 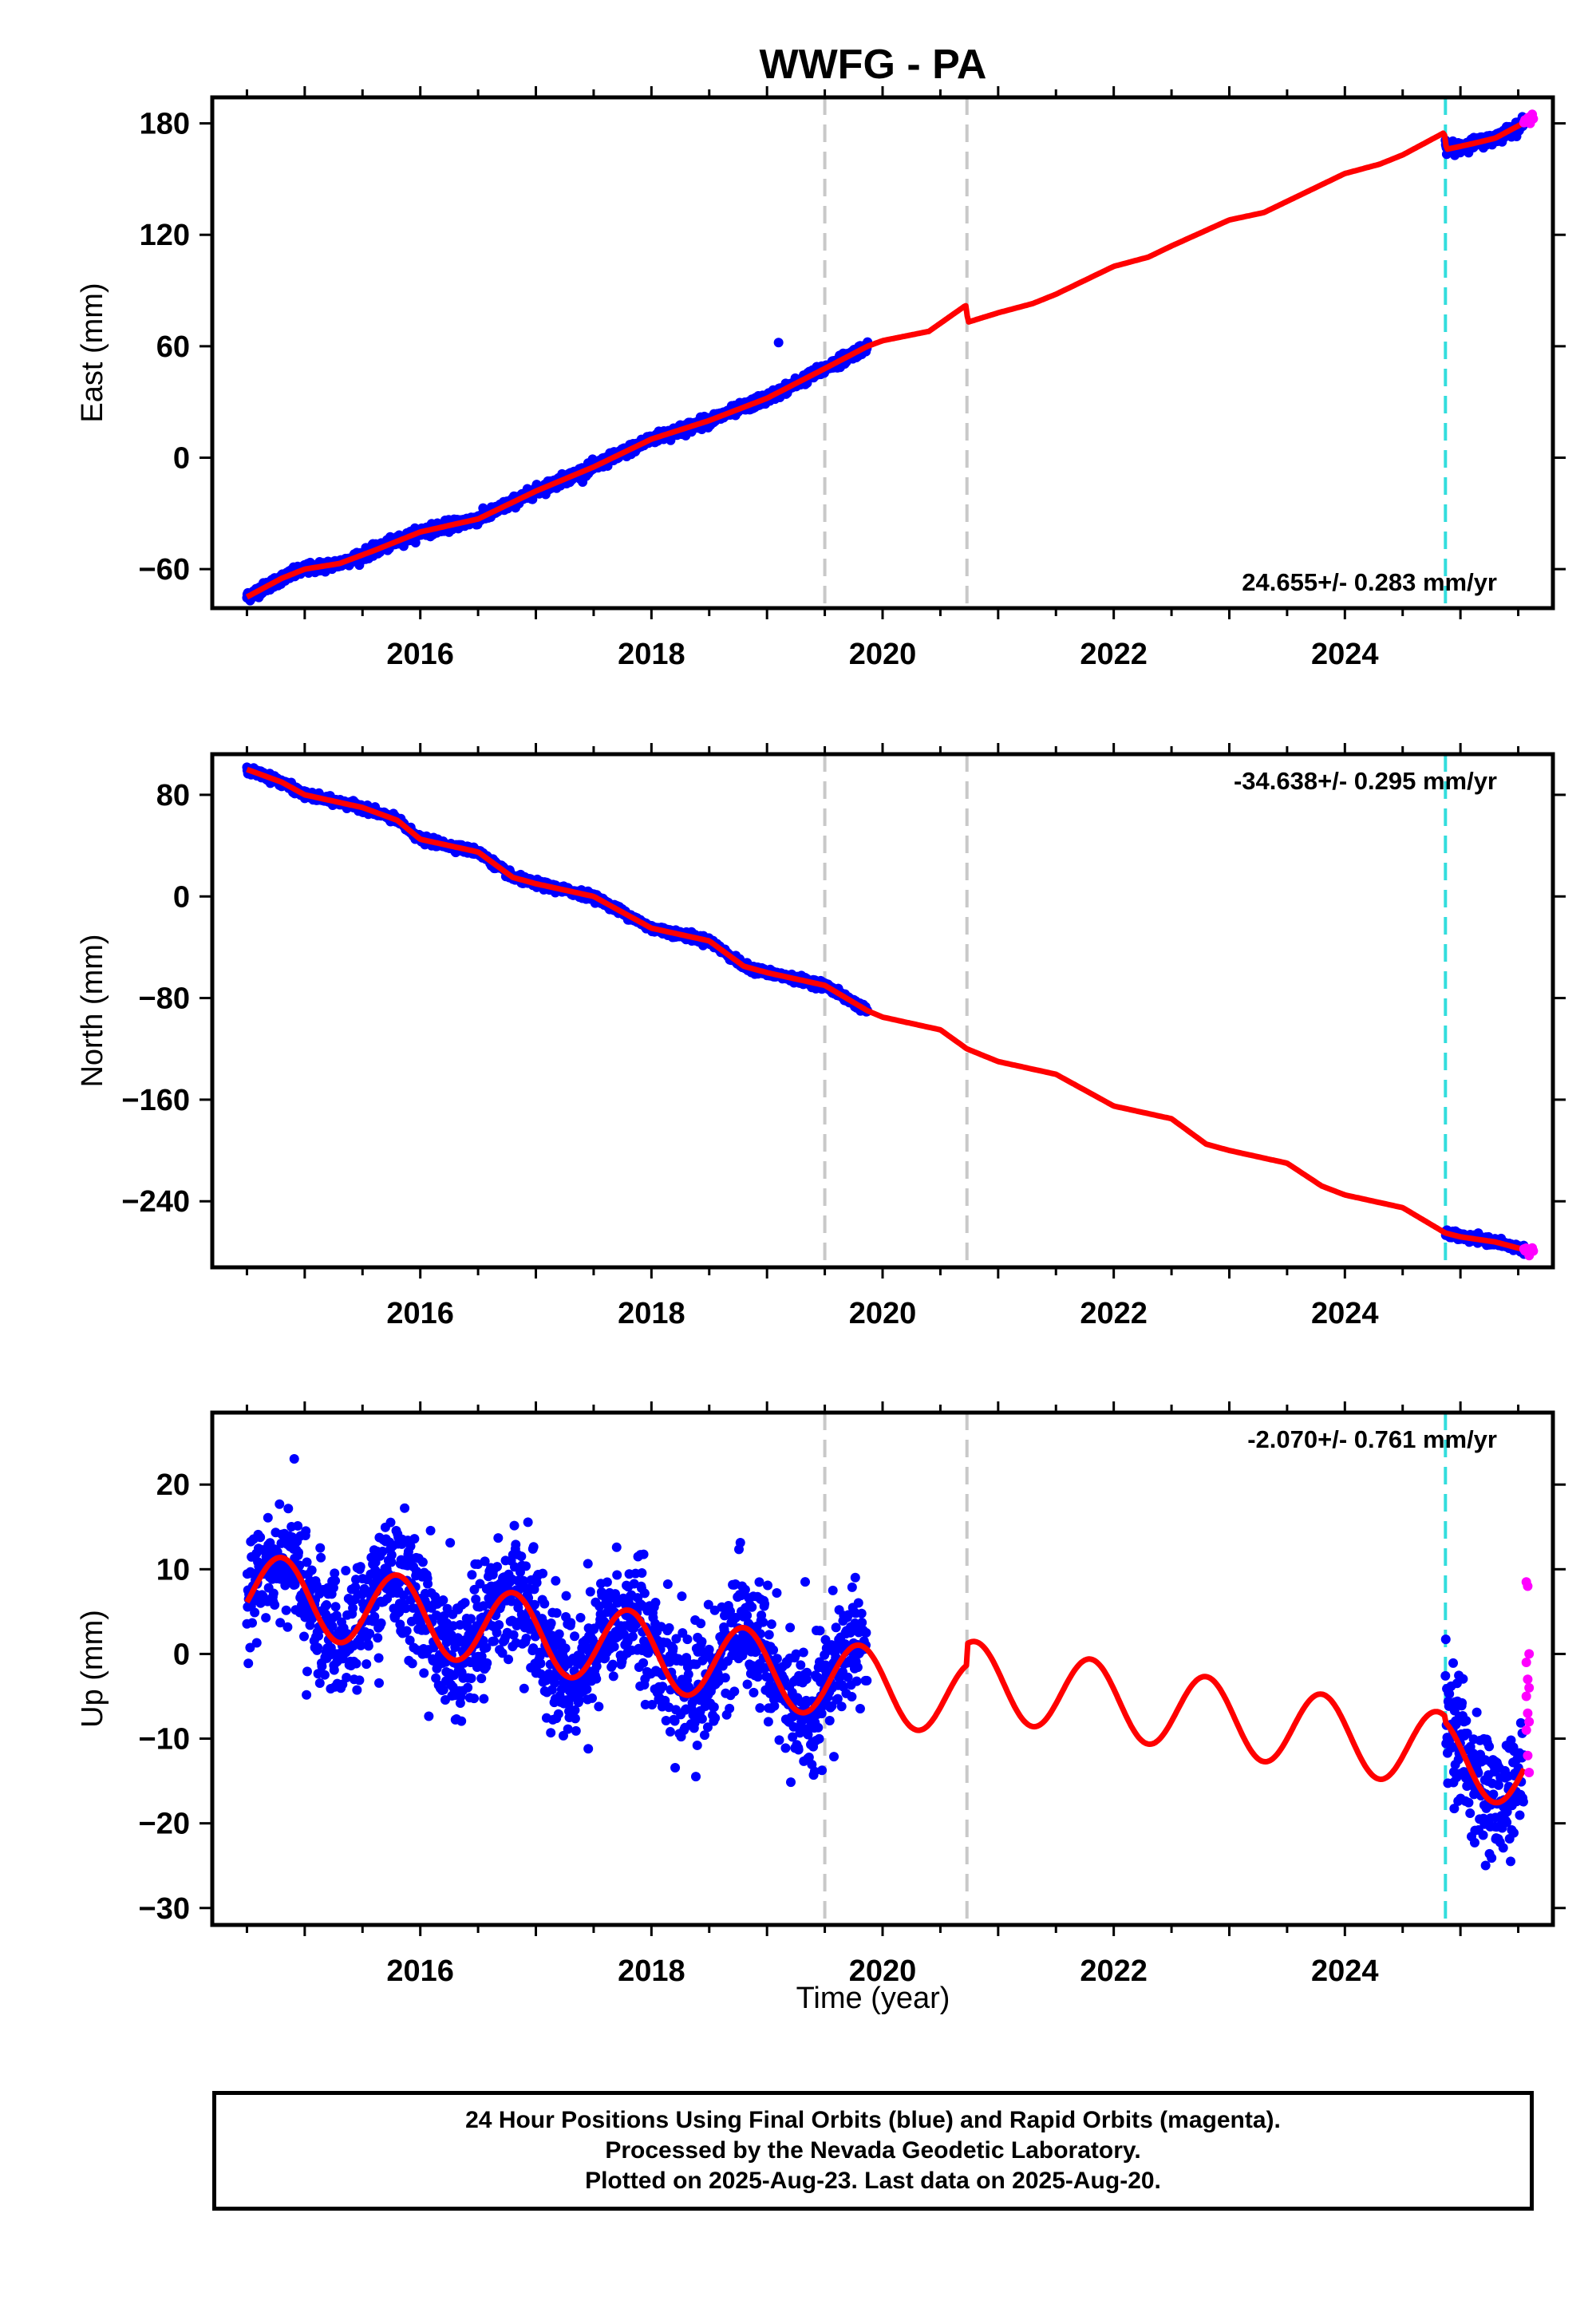 I want to click on y-tick-label: 60, so click(x=173, y=347).